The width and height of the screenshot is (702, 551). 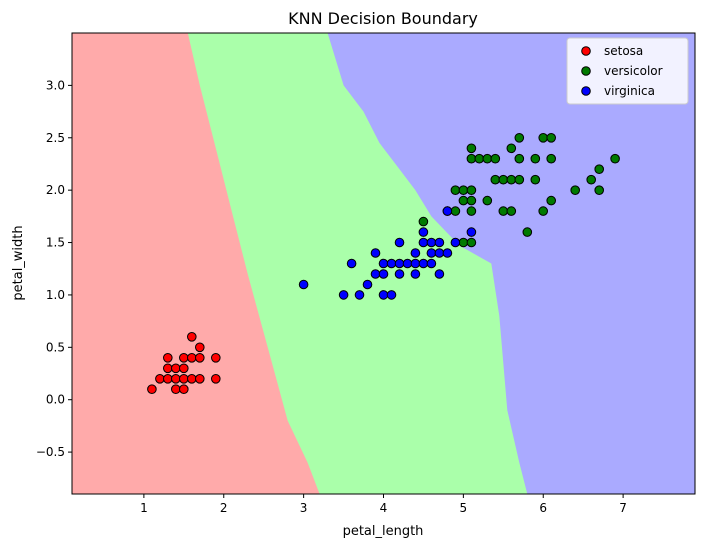 I want to click on y-axis-ticks: −0.5 0.0 0.5 1.0 1.5 2.0 2.5 3.0, so click(x=54, y=268).